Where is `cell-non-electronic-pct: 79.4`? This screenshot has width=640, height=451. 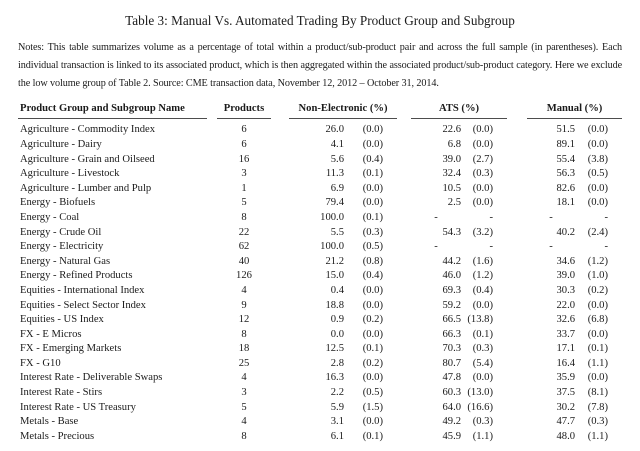 cell-non-electronic-pct: 79.4 is located at coordinates (334, 203).